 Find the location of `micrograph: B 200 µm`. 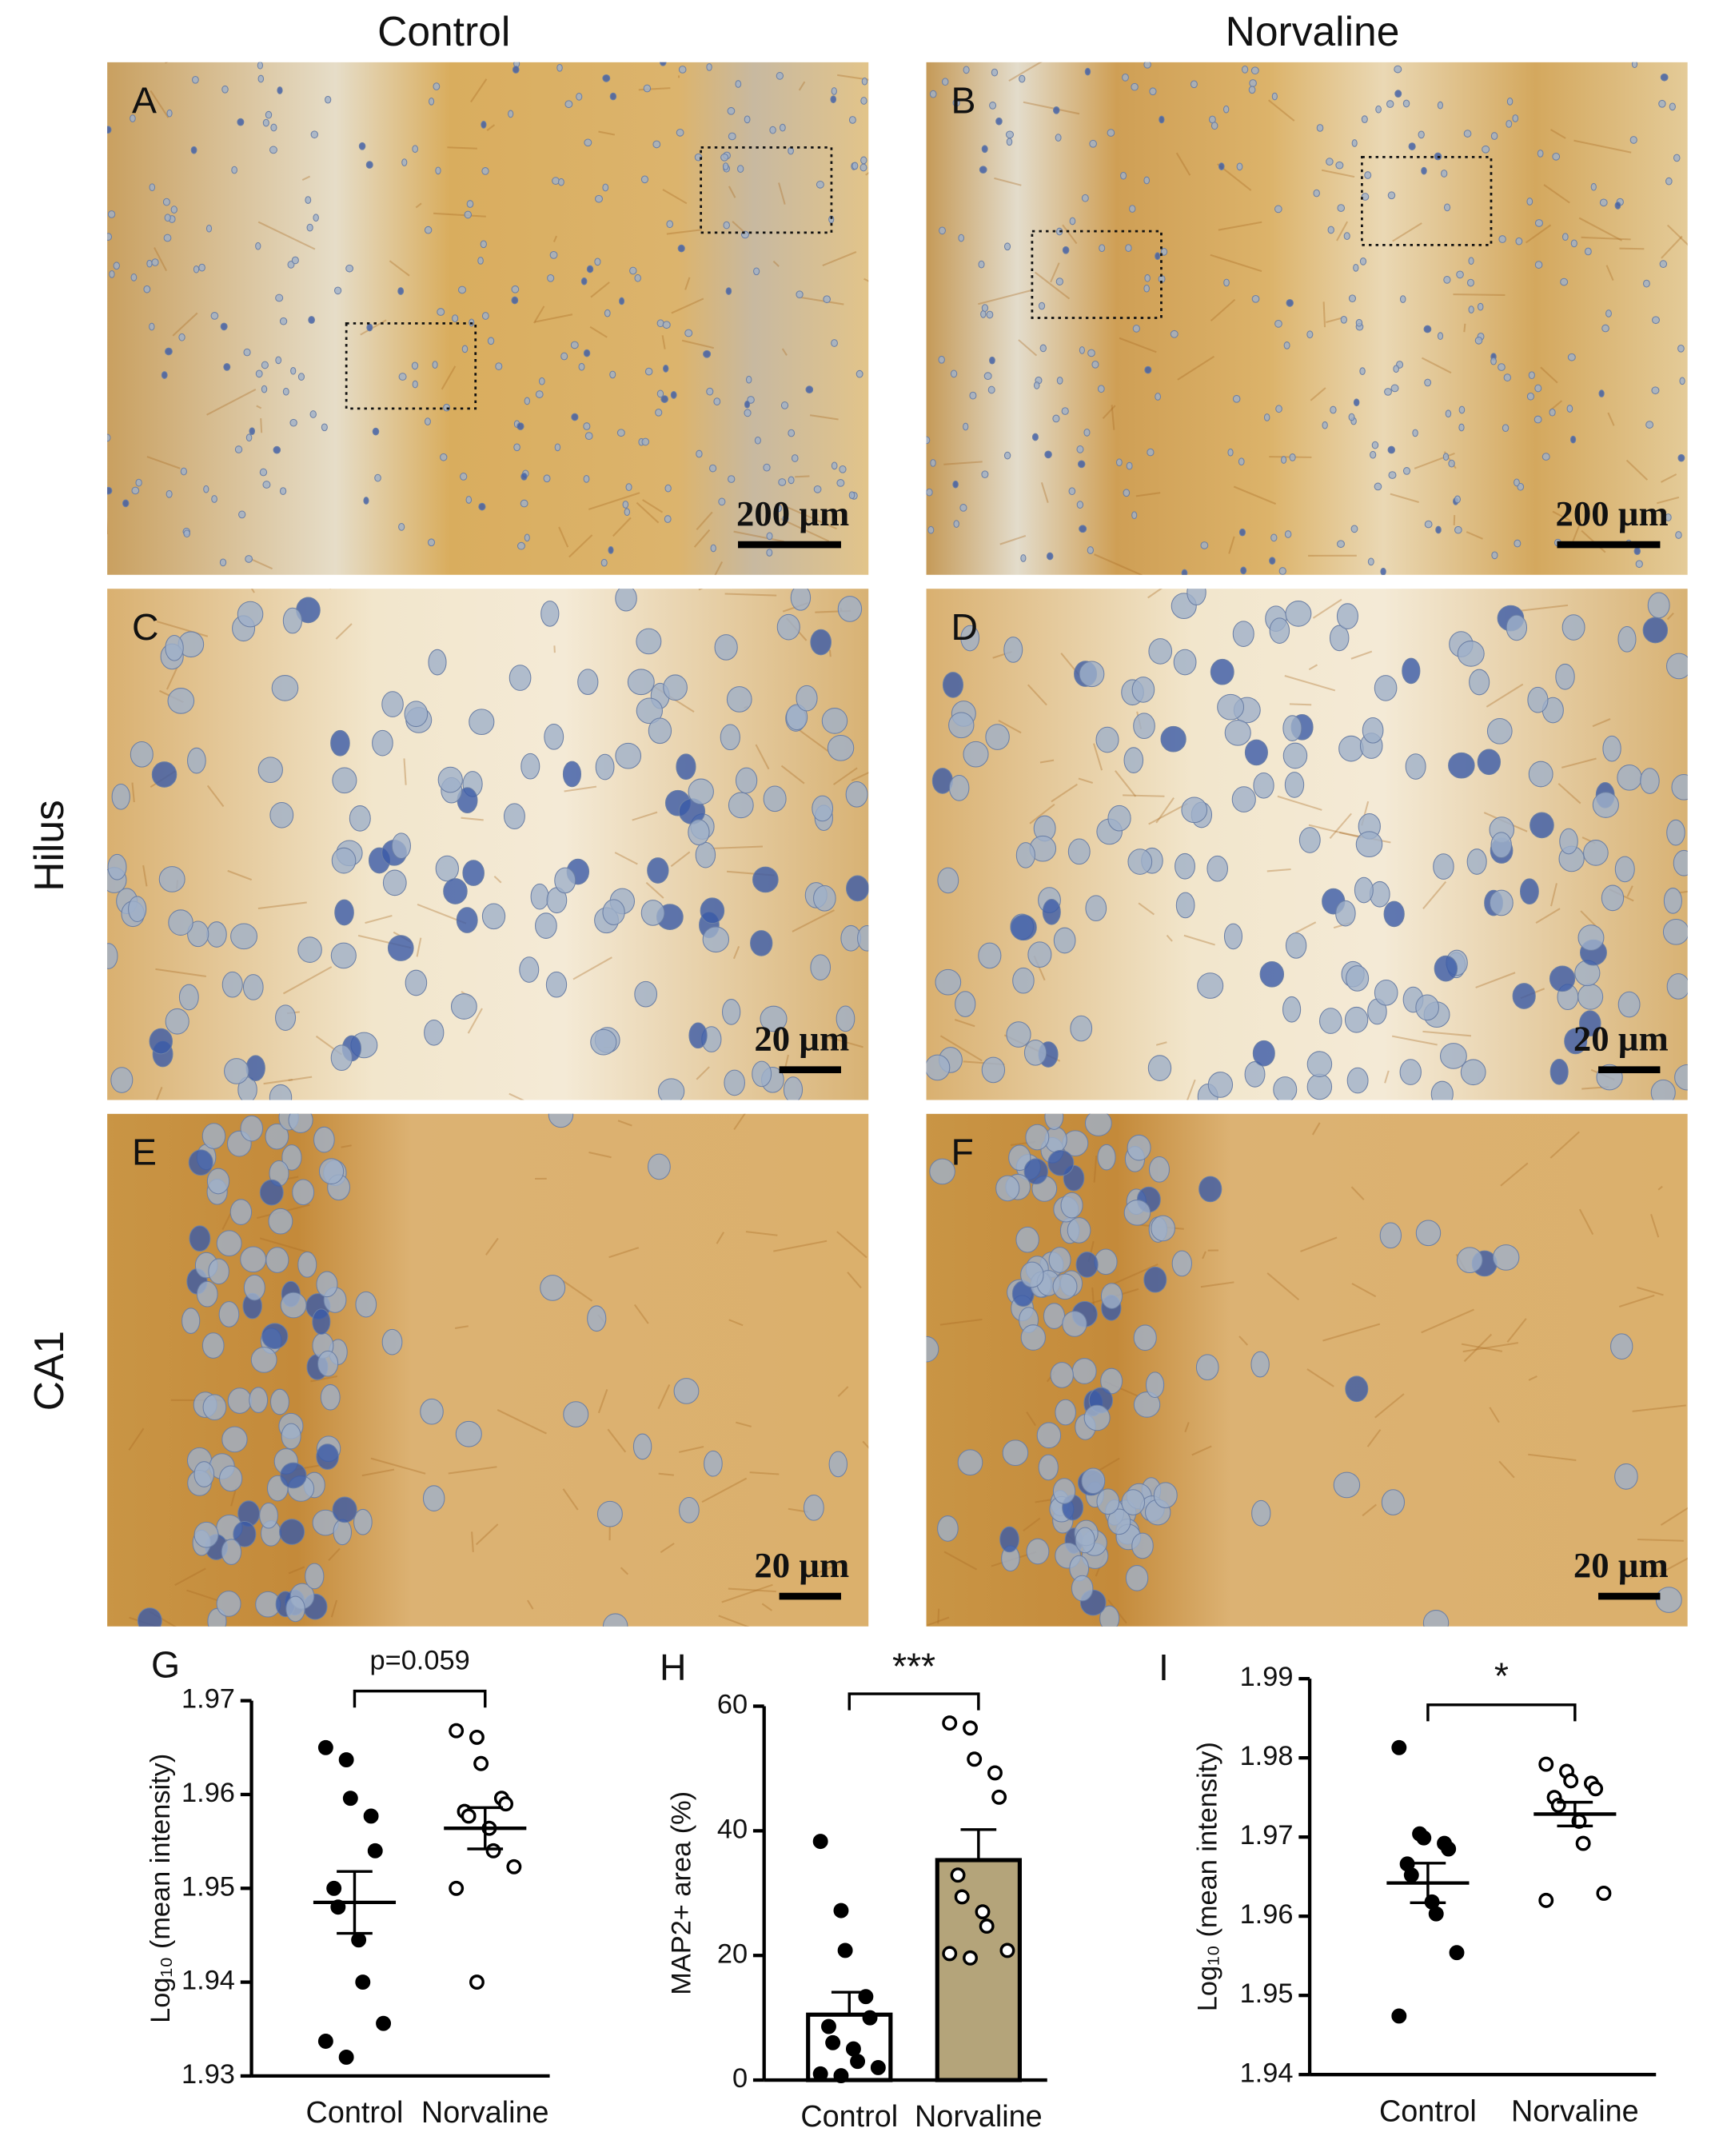

micrograph: B 200 µm is located at coordinates (1307, 319).